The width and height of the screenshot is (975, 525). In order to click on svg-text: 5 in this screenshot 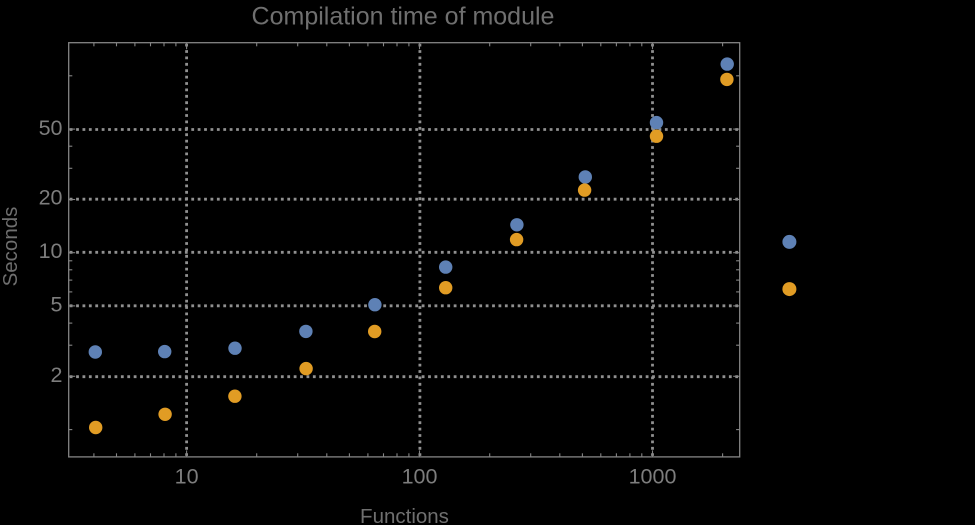, I will do `click(57, 304)`.